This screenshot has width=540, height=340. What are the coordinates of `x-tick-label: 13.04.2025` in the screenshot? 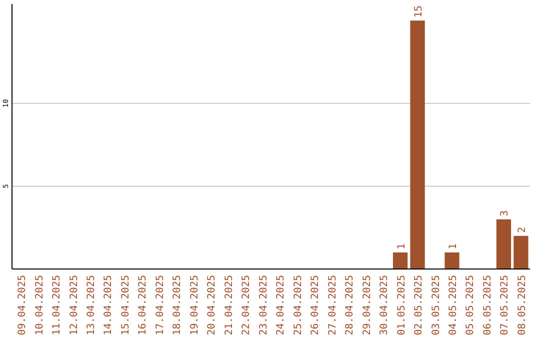 It's located at (91, 305).